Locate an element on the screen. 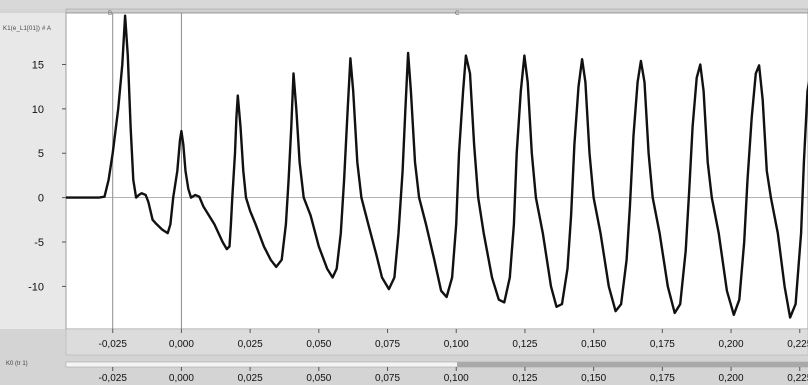 This screenshot has height=385, width=808. timebar-tick-label: 0,075 is located at coordinates (387, 378).